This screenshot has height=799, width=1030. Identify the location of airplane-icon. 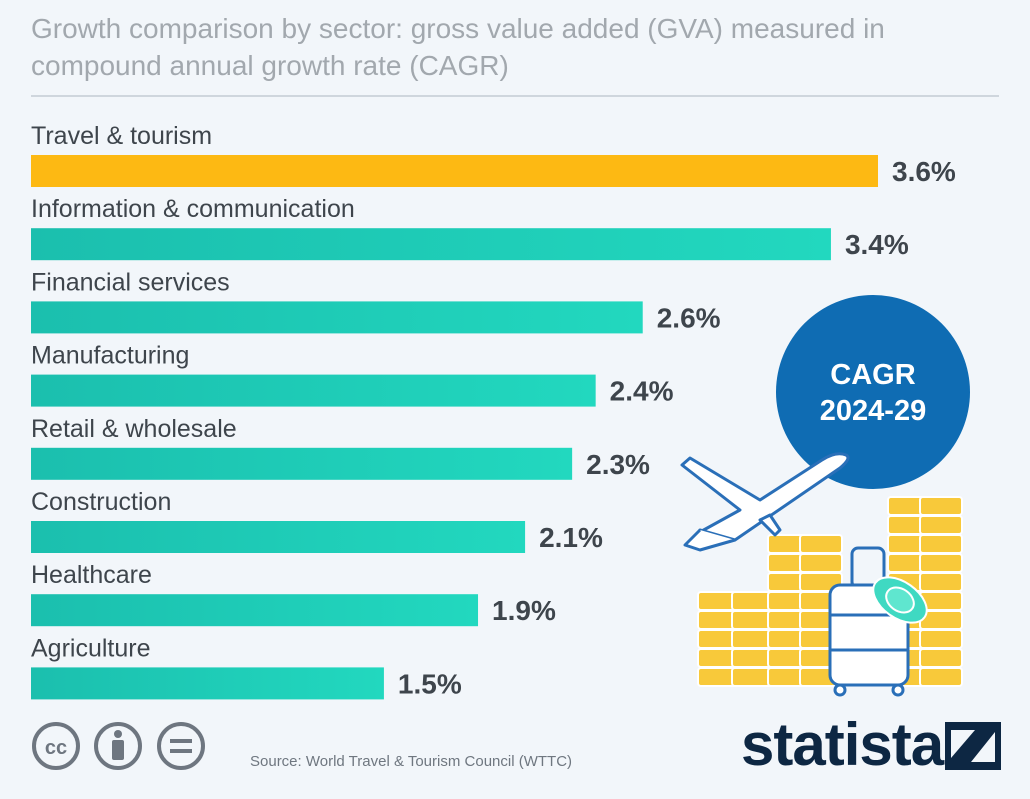
(765, 502).